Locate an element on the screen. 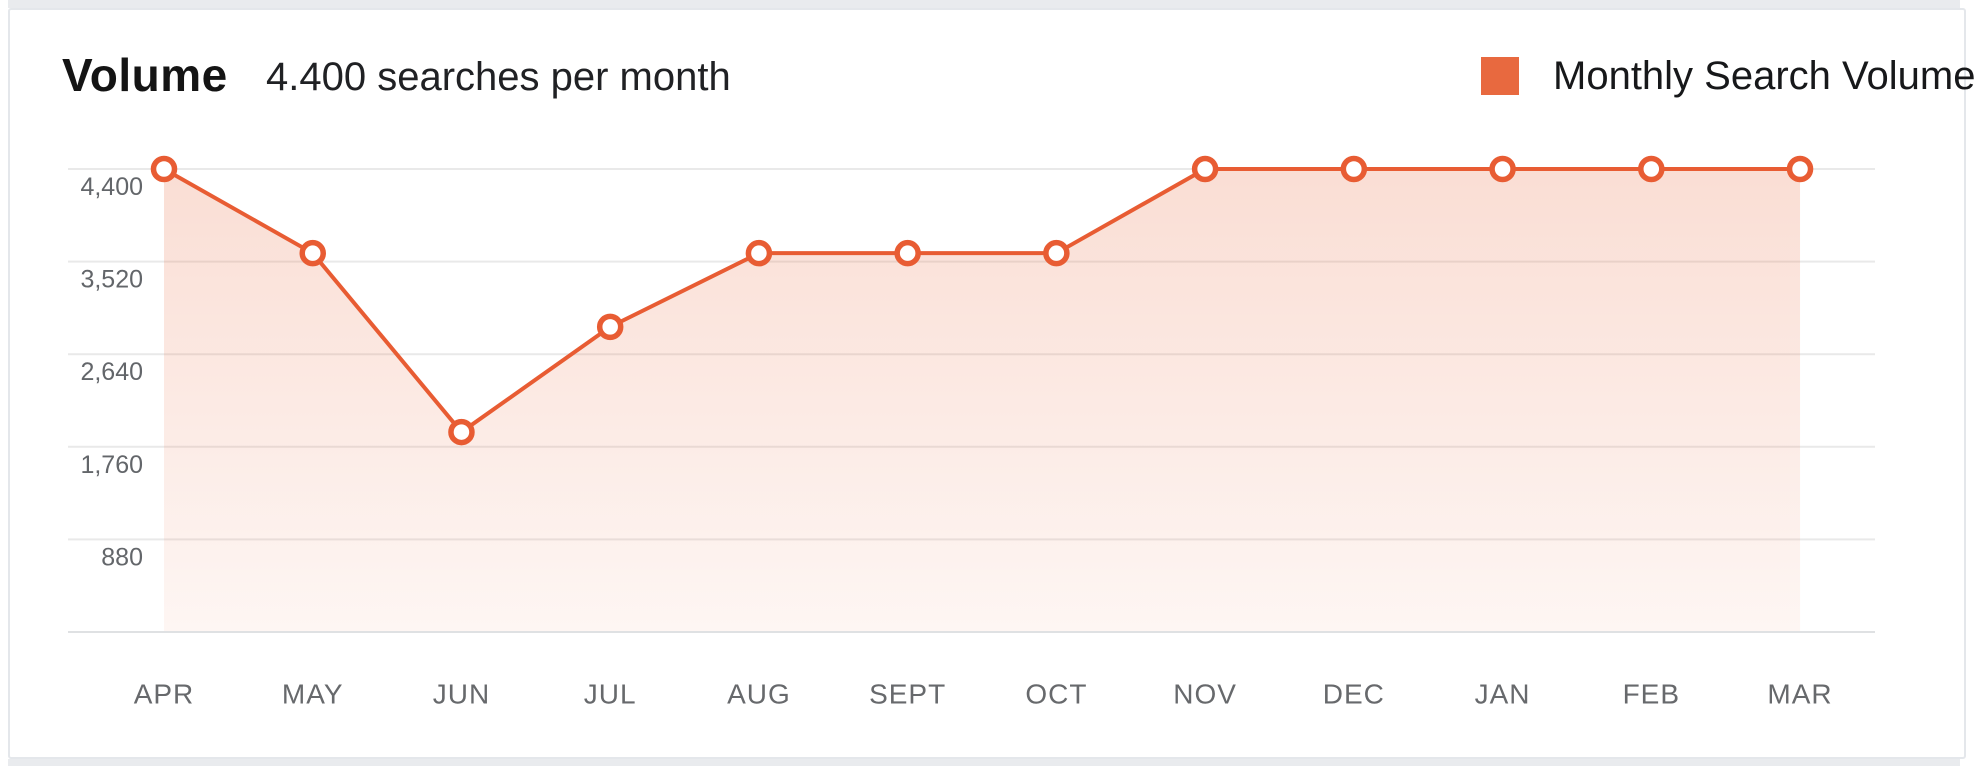  search-volume-summary: 4.400 searches per month is located at coordinates (498, 77).